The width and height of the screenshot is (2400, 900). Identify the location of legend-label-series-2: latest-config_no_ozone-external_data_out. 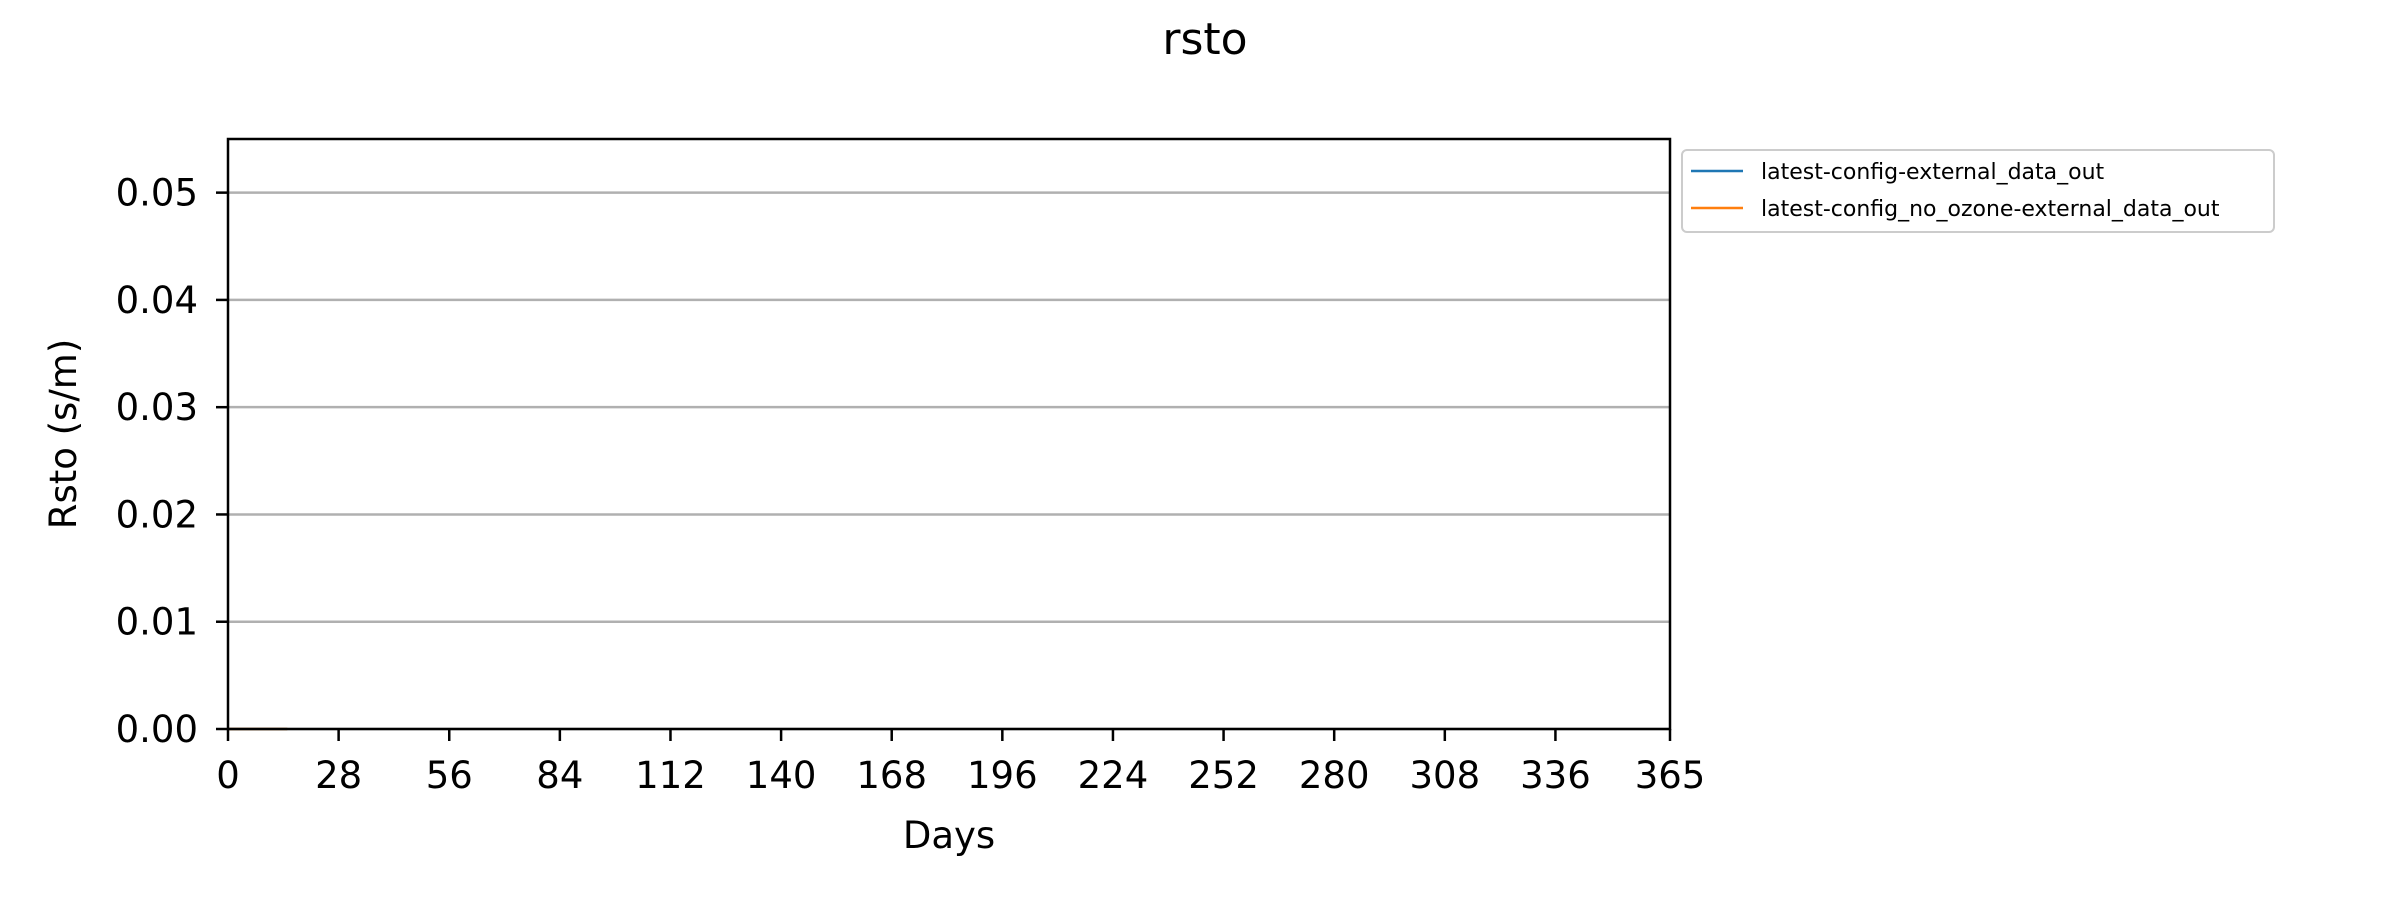
(1990, 209).